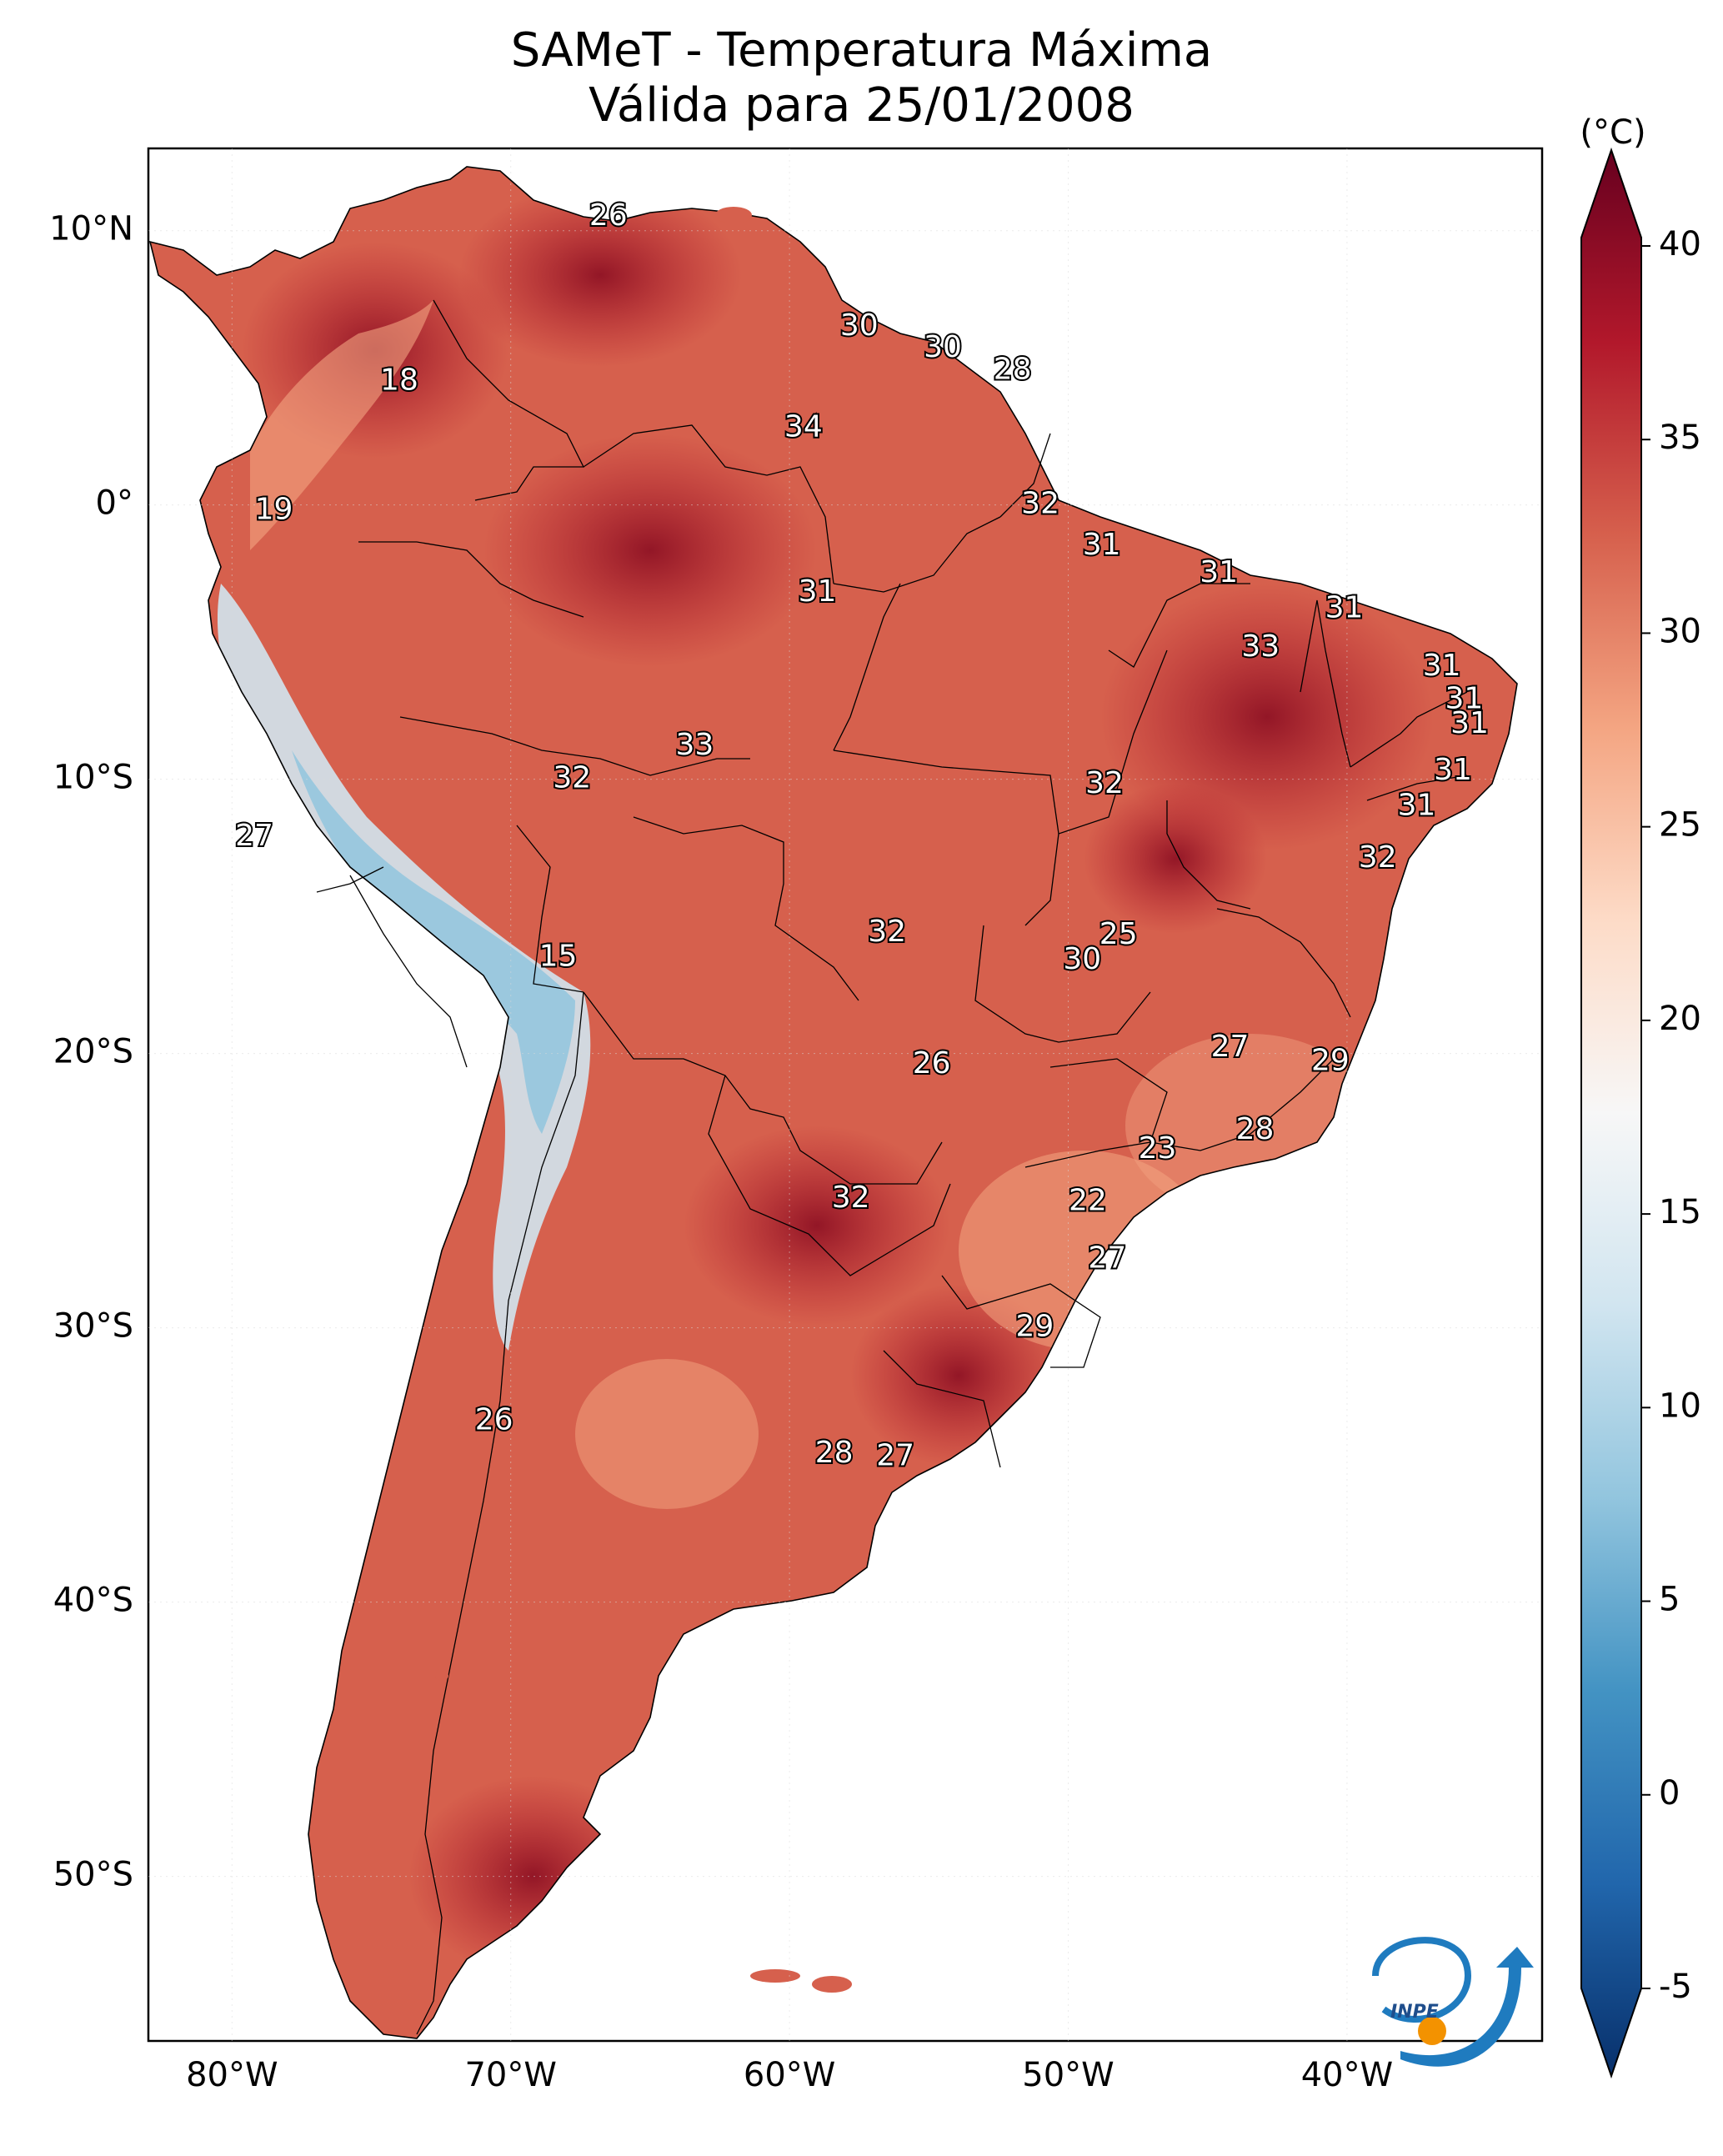 The height and width of the screenshot is (2156, 1723). Describe the element at coordinates (1025, 475) in the screenshot. I see `border-suriname` at that location.